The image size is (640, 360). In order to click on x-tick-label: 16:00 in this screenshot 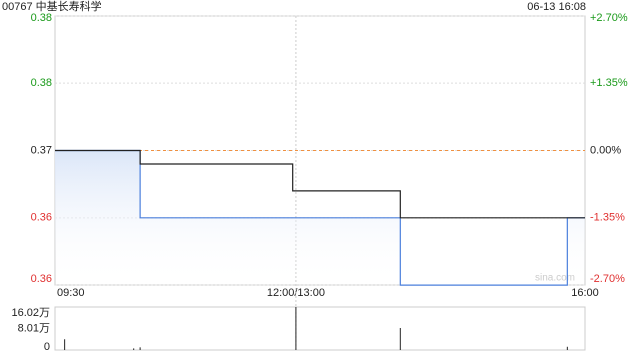, I will do `click(585, 293)`.